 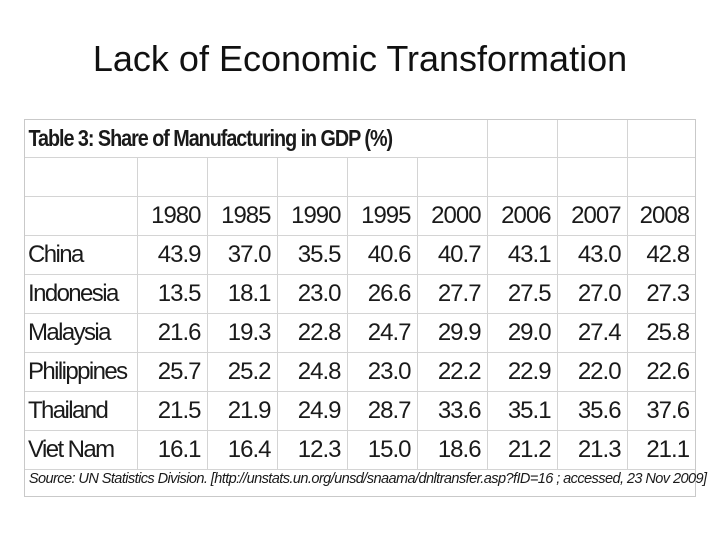 I want to click on country-label: Philippines, so click(x=81, y=372).